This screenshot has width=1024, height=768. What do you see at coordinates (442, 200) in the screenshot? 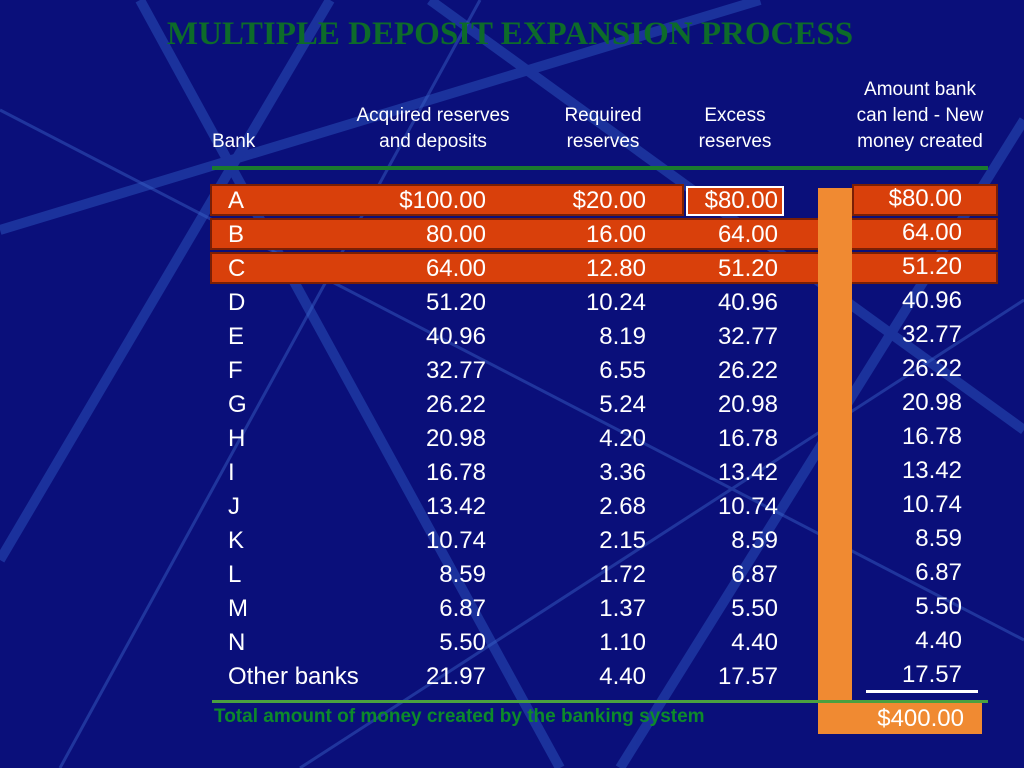
I see `cell-acquired-row-1: $100.00` at bounding box center [442, 200].